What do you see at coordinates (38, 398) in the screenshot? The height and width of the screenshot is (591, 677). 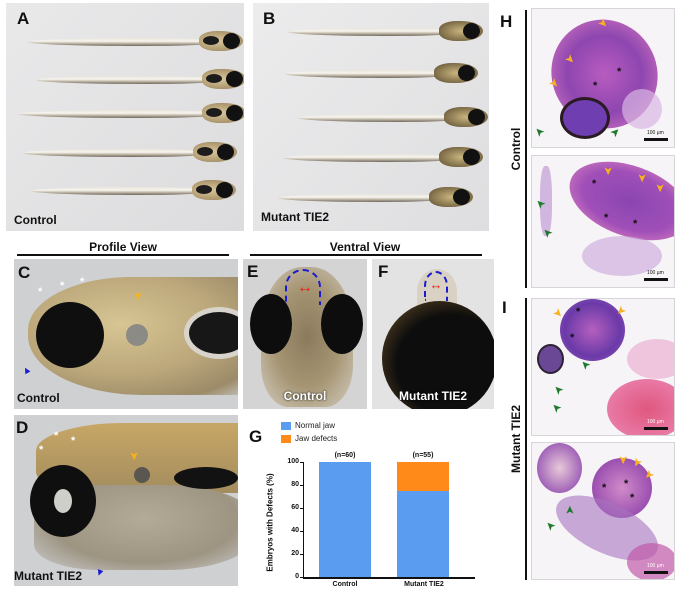 I see `panel-c-caption: Control` at bounding box center [38, 398].